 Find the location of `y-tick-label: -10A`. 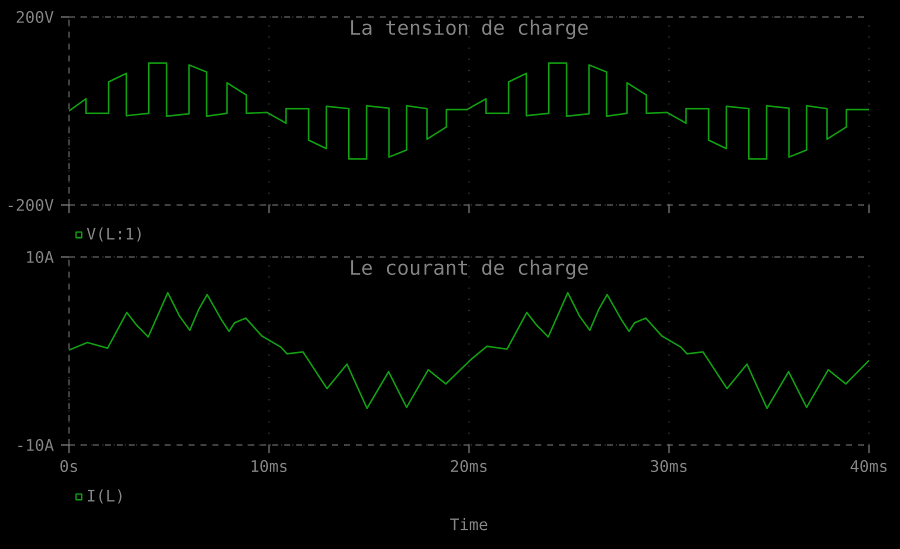

y-tick-label: -10A is located at coordinates (36, 445).